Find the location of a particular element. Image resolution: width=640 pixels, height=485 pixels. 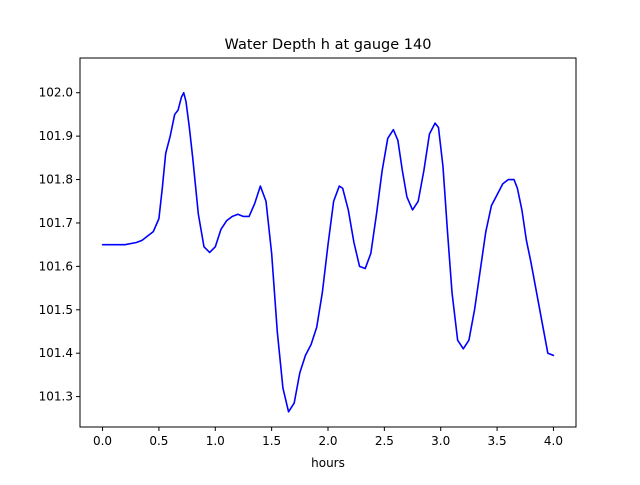

x-tick-label: 0.0 is located at coordinates (102, 441).